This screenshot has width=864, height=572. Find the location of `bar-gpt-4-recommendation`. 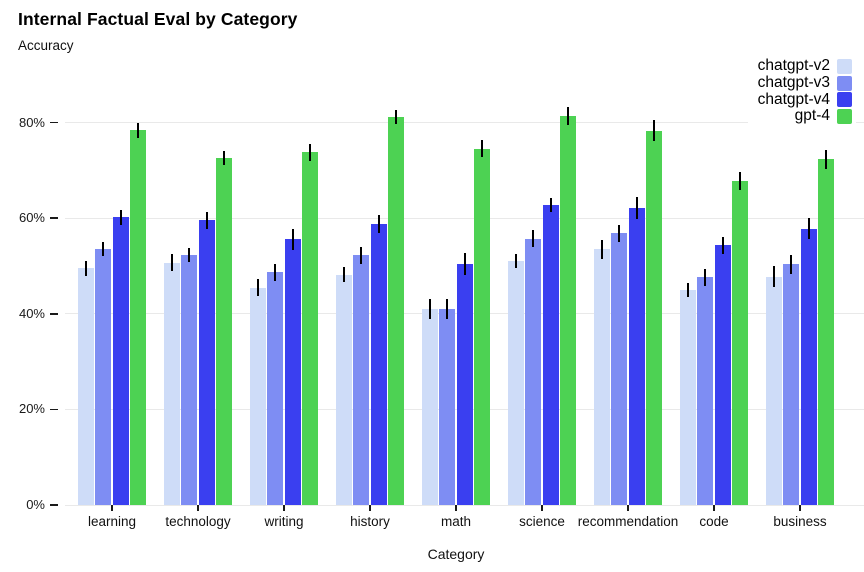

bar-gpt-4-recommendation is located at coordinates (653, 317).